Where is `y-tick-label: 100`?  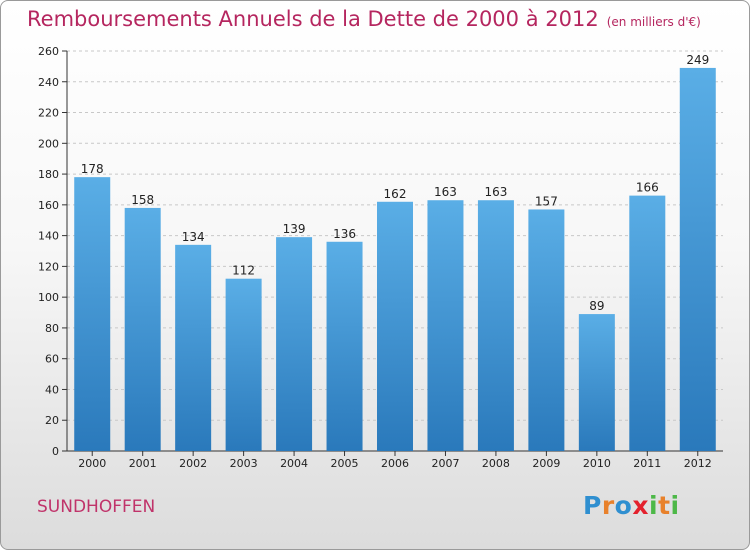 y-tick-label: 100 is located at coordinates (48, 297).